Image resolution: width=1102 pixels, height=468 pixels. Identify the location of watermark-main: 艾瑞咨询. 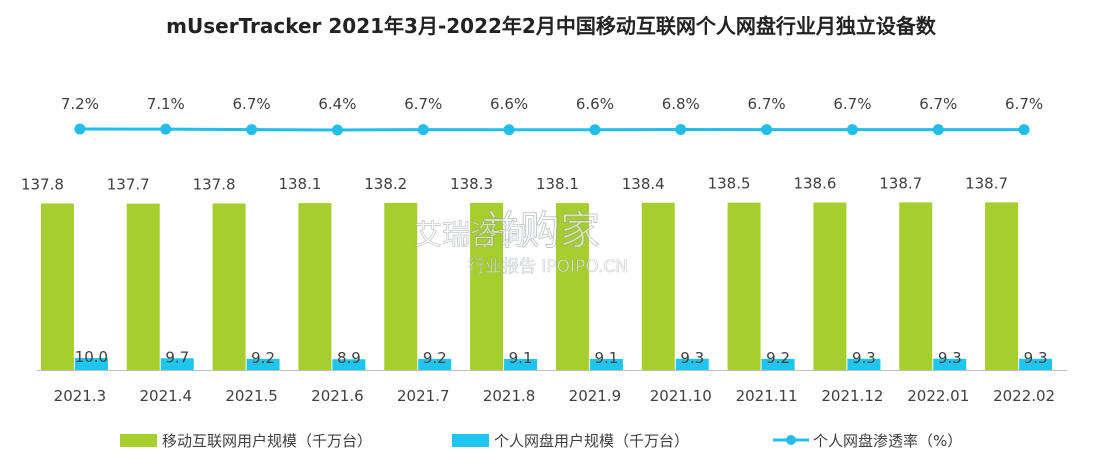
(470, 234).